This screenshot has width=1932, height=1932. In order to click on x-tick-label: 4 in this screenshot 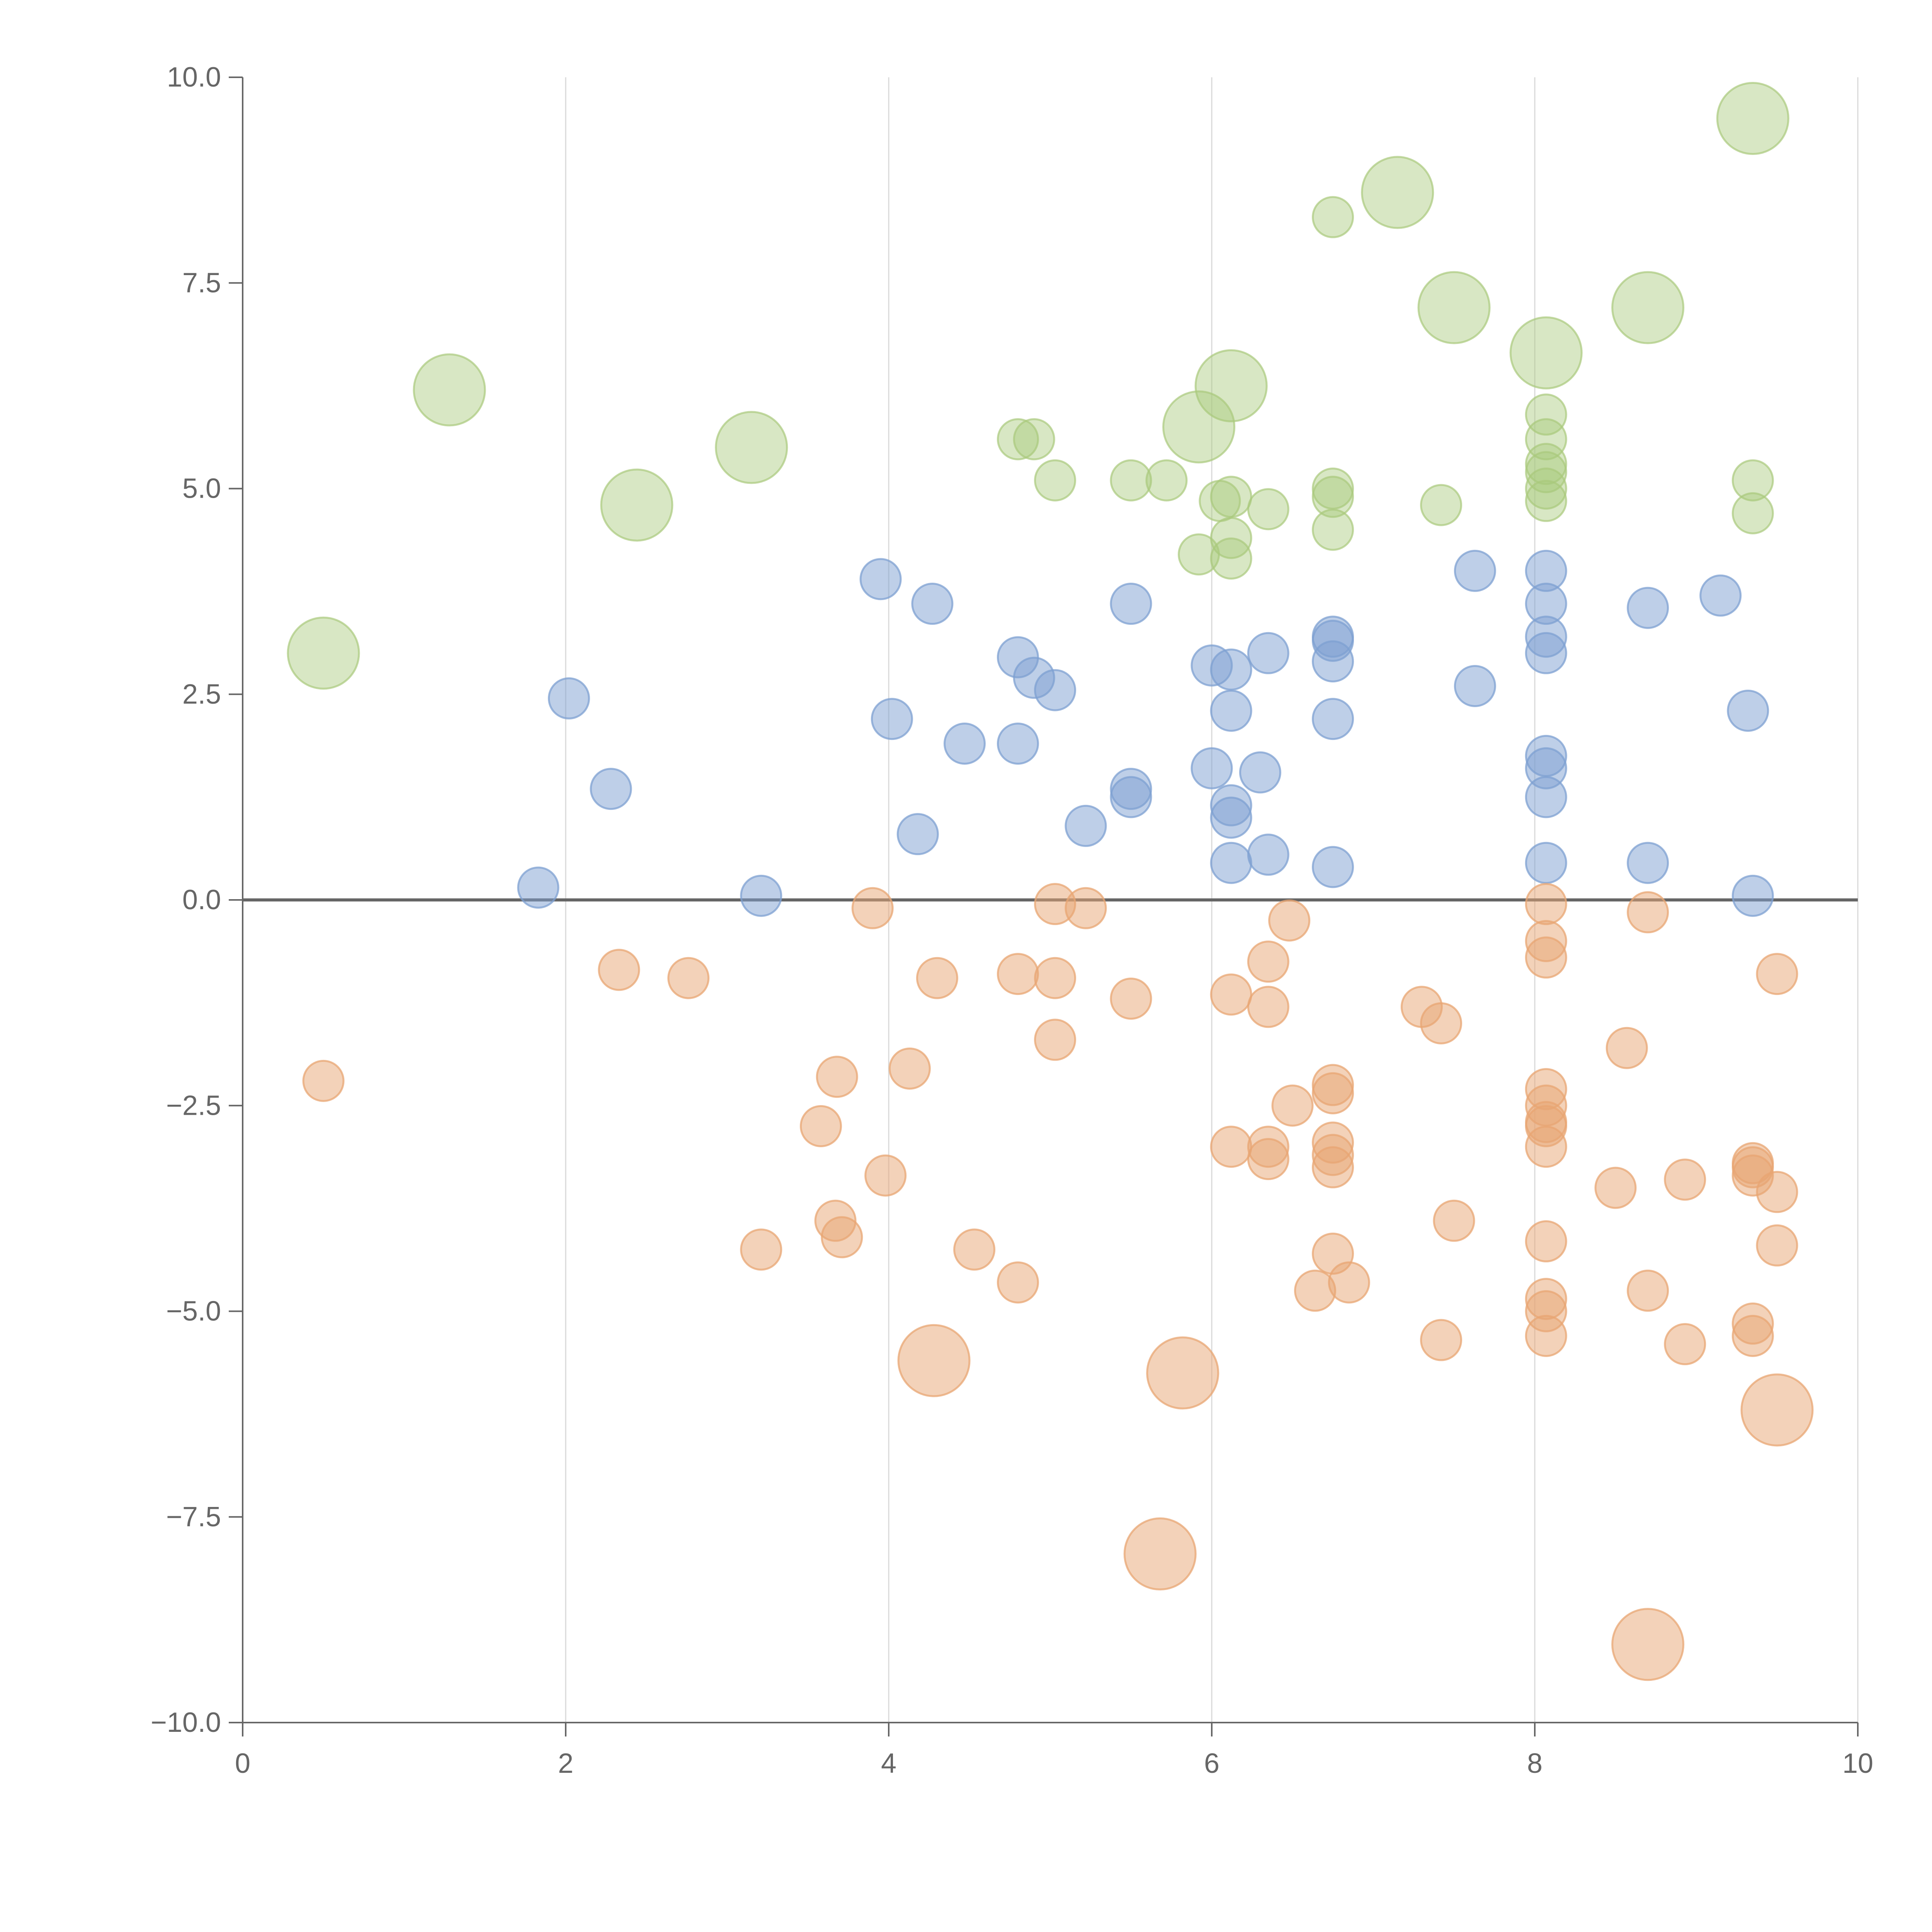, I will do `click(889, 1764)`.